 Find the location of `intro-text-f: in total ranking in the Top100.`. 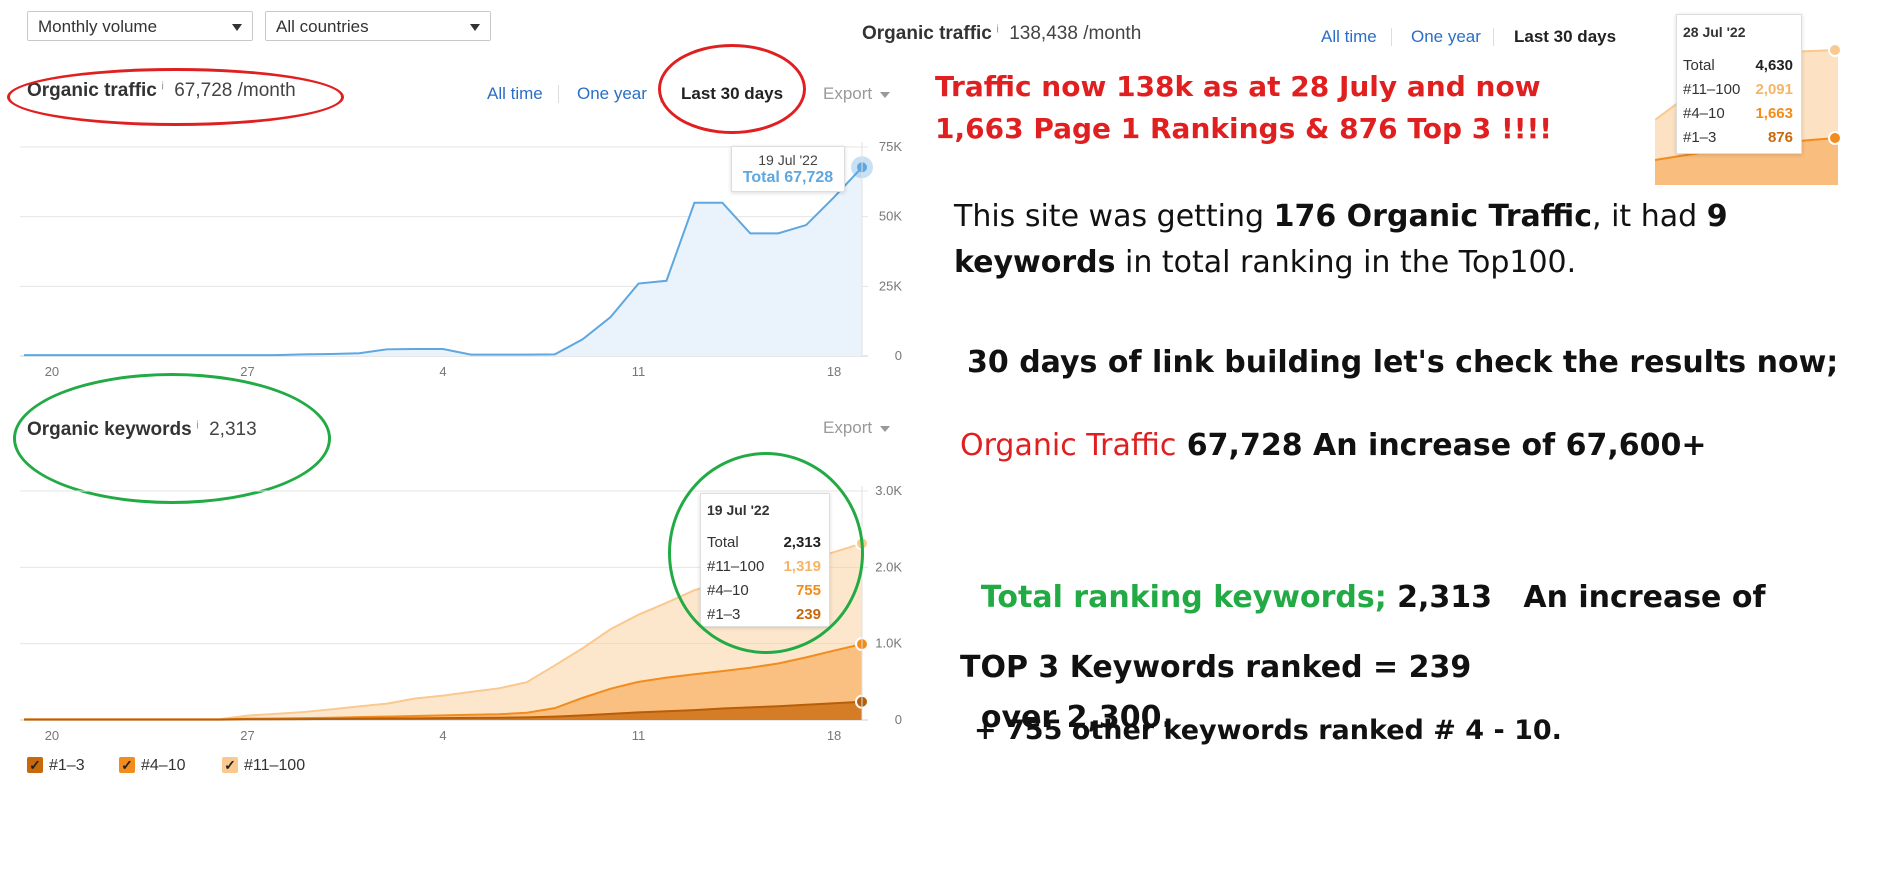

intro-text-f: in total ranking in the Top100. is located at coordinates (1346, 262).